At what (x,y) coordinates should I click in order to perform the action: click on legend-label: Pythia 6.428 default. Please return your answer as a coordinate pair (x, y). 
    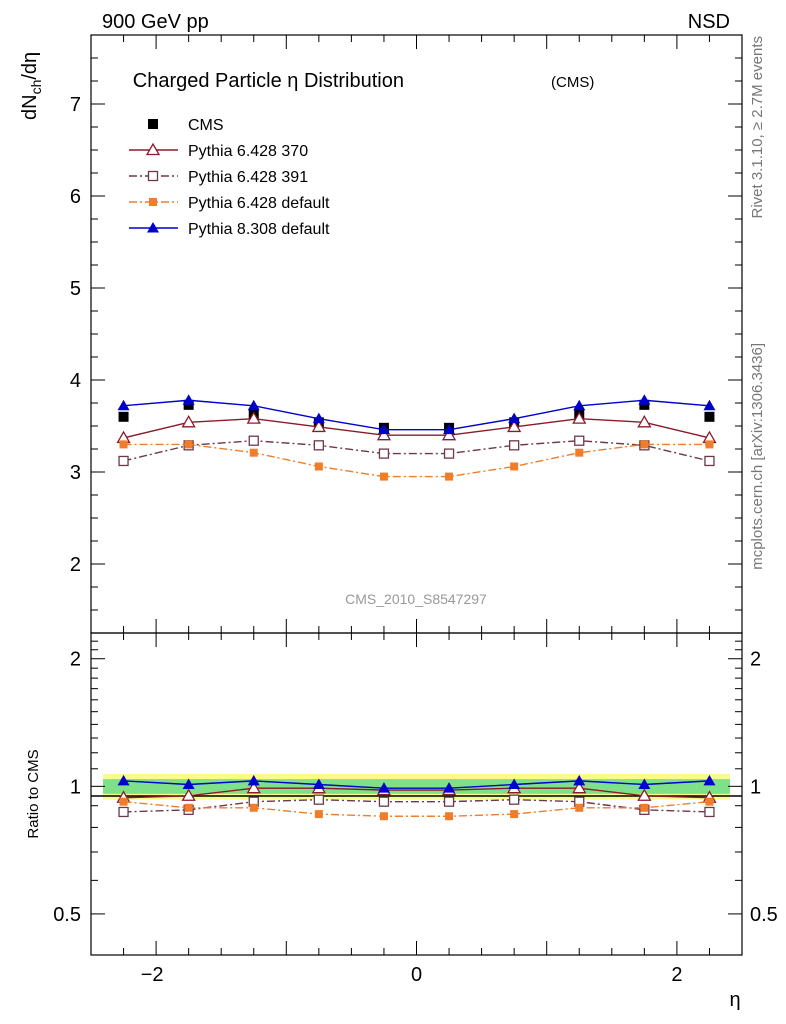
    Looking at the image, I should click on (259, 203).